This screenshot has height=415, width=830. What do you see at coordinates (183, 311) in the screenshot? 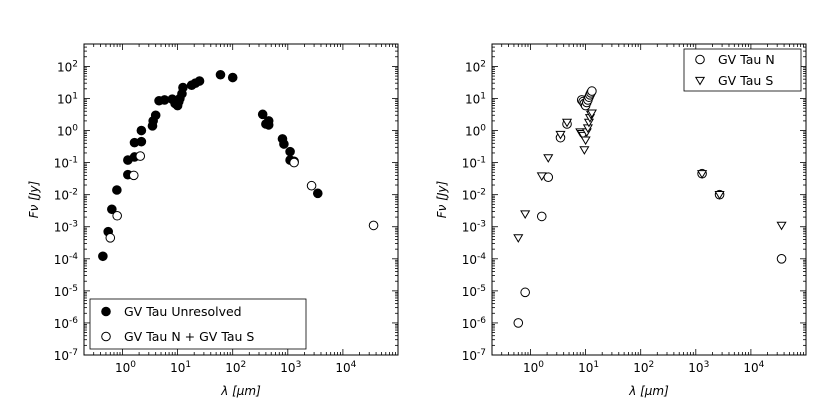
I see `legend-label: GV Tau Unresolved` at bounding box center [183, 311].